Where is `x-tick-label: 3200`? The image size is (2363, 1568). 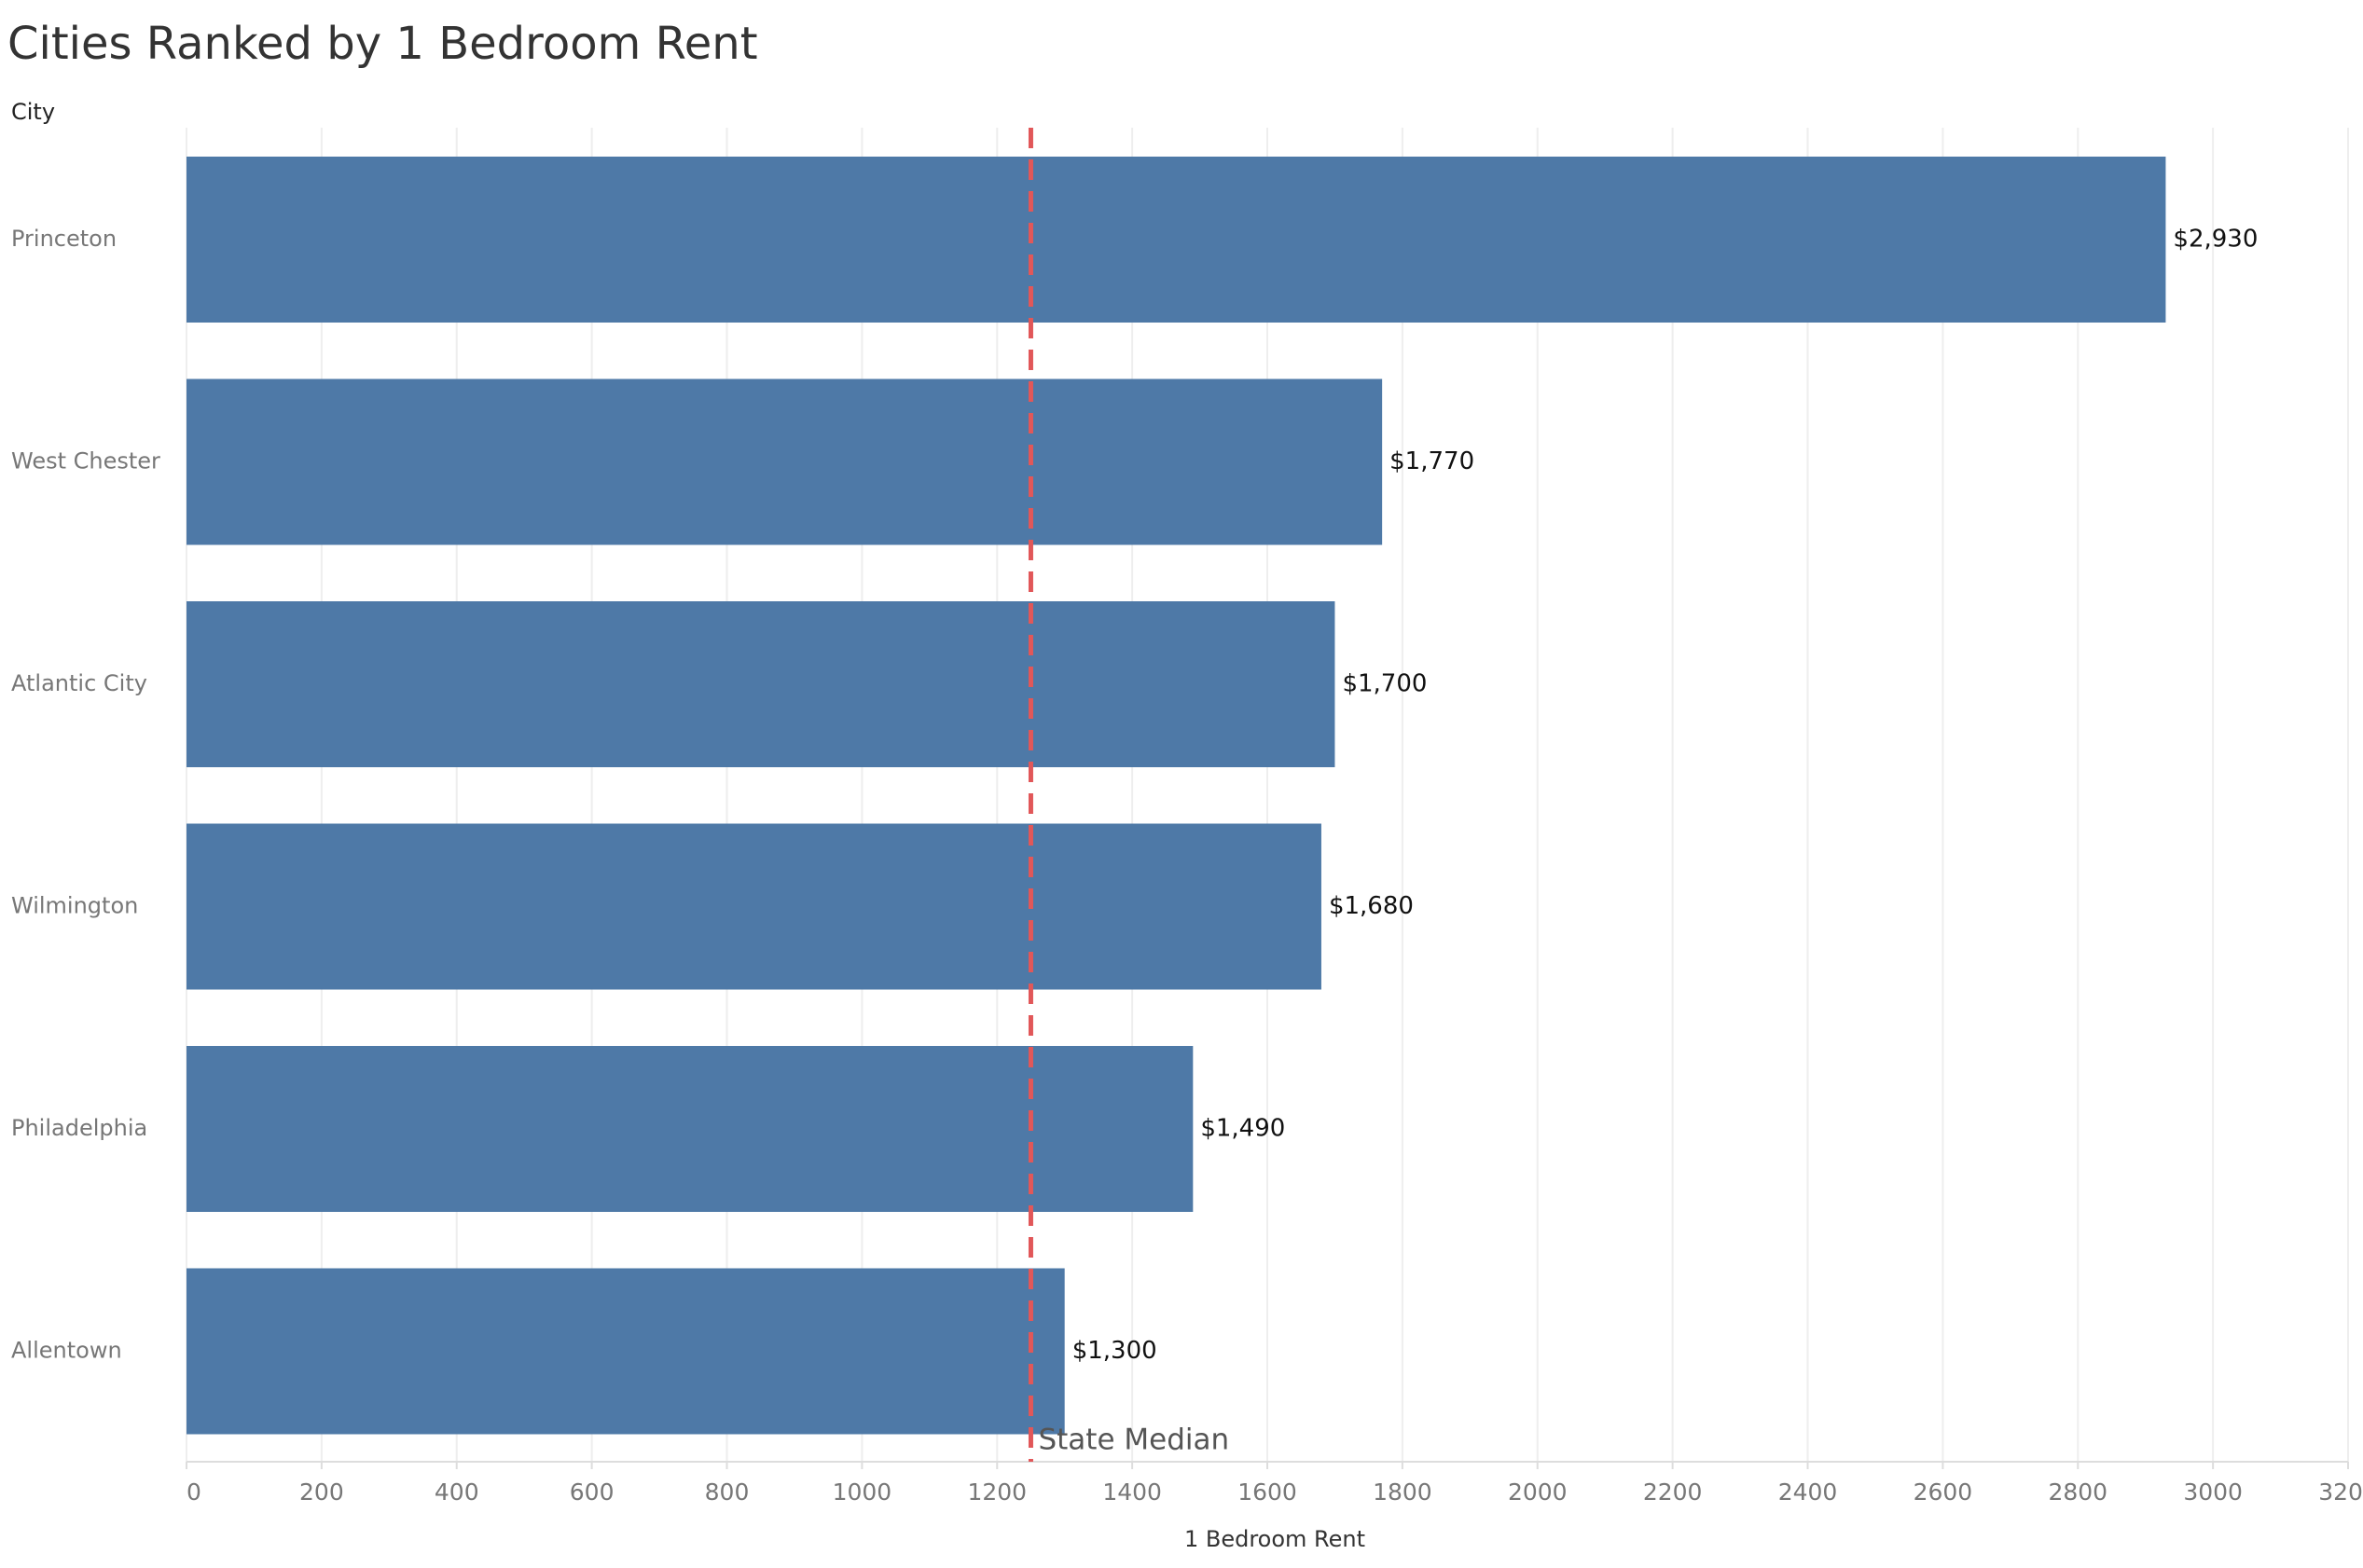 x-tick-label: 3200 is located at coordinates (2340, 1492).